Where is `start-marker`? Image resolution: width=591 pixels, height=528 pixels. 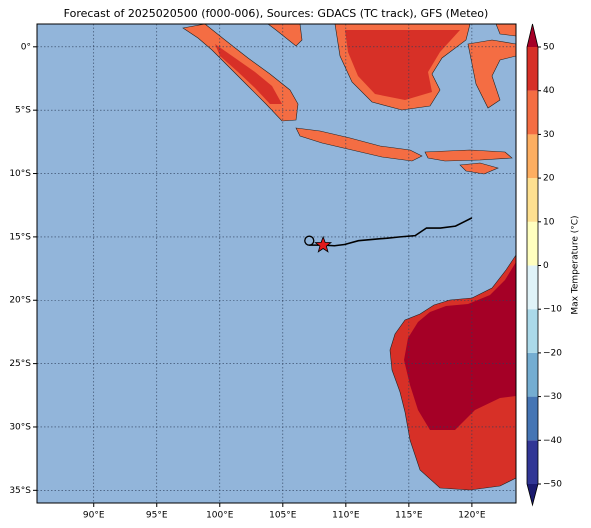 start-marker is located at coordinates (309, 240).